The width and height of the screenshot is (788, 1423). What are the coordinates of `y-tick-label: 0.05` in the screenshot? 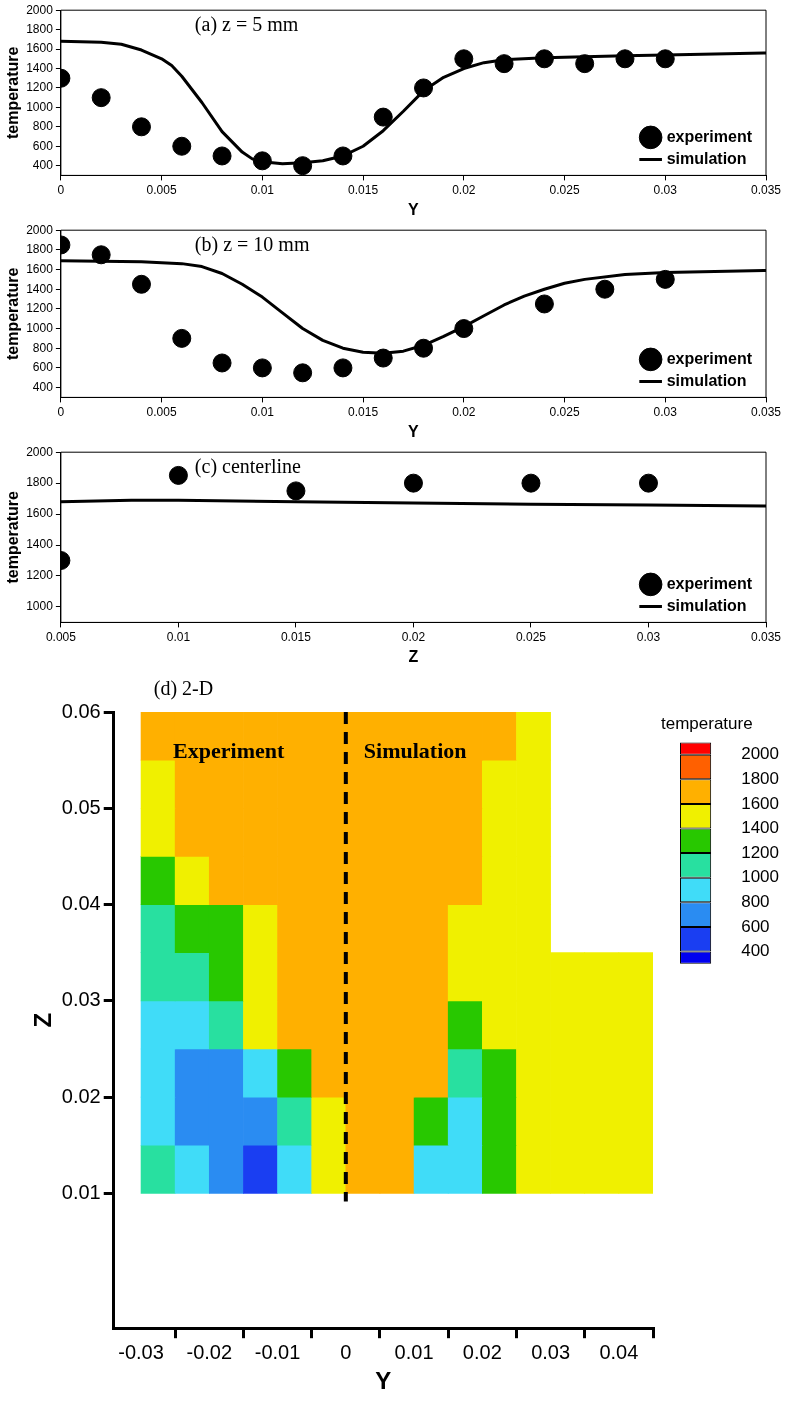 It's located at (81, 806).